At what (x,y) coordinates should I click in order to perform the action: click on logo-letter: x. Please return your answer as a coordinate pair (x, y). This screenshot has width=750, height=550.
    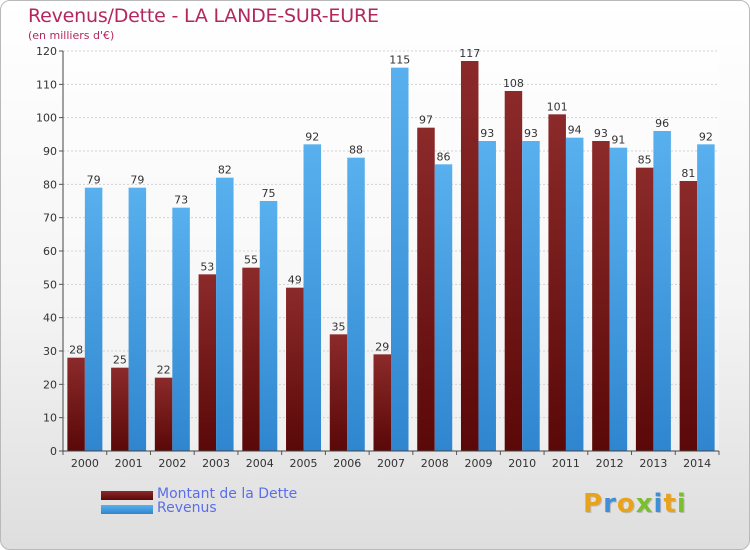
    Looking at the image, I should click on (644, 504).